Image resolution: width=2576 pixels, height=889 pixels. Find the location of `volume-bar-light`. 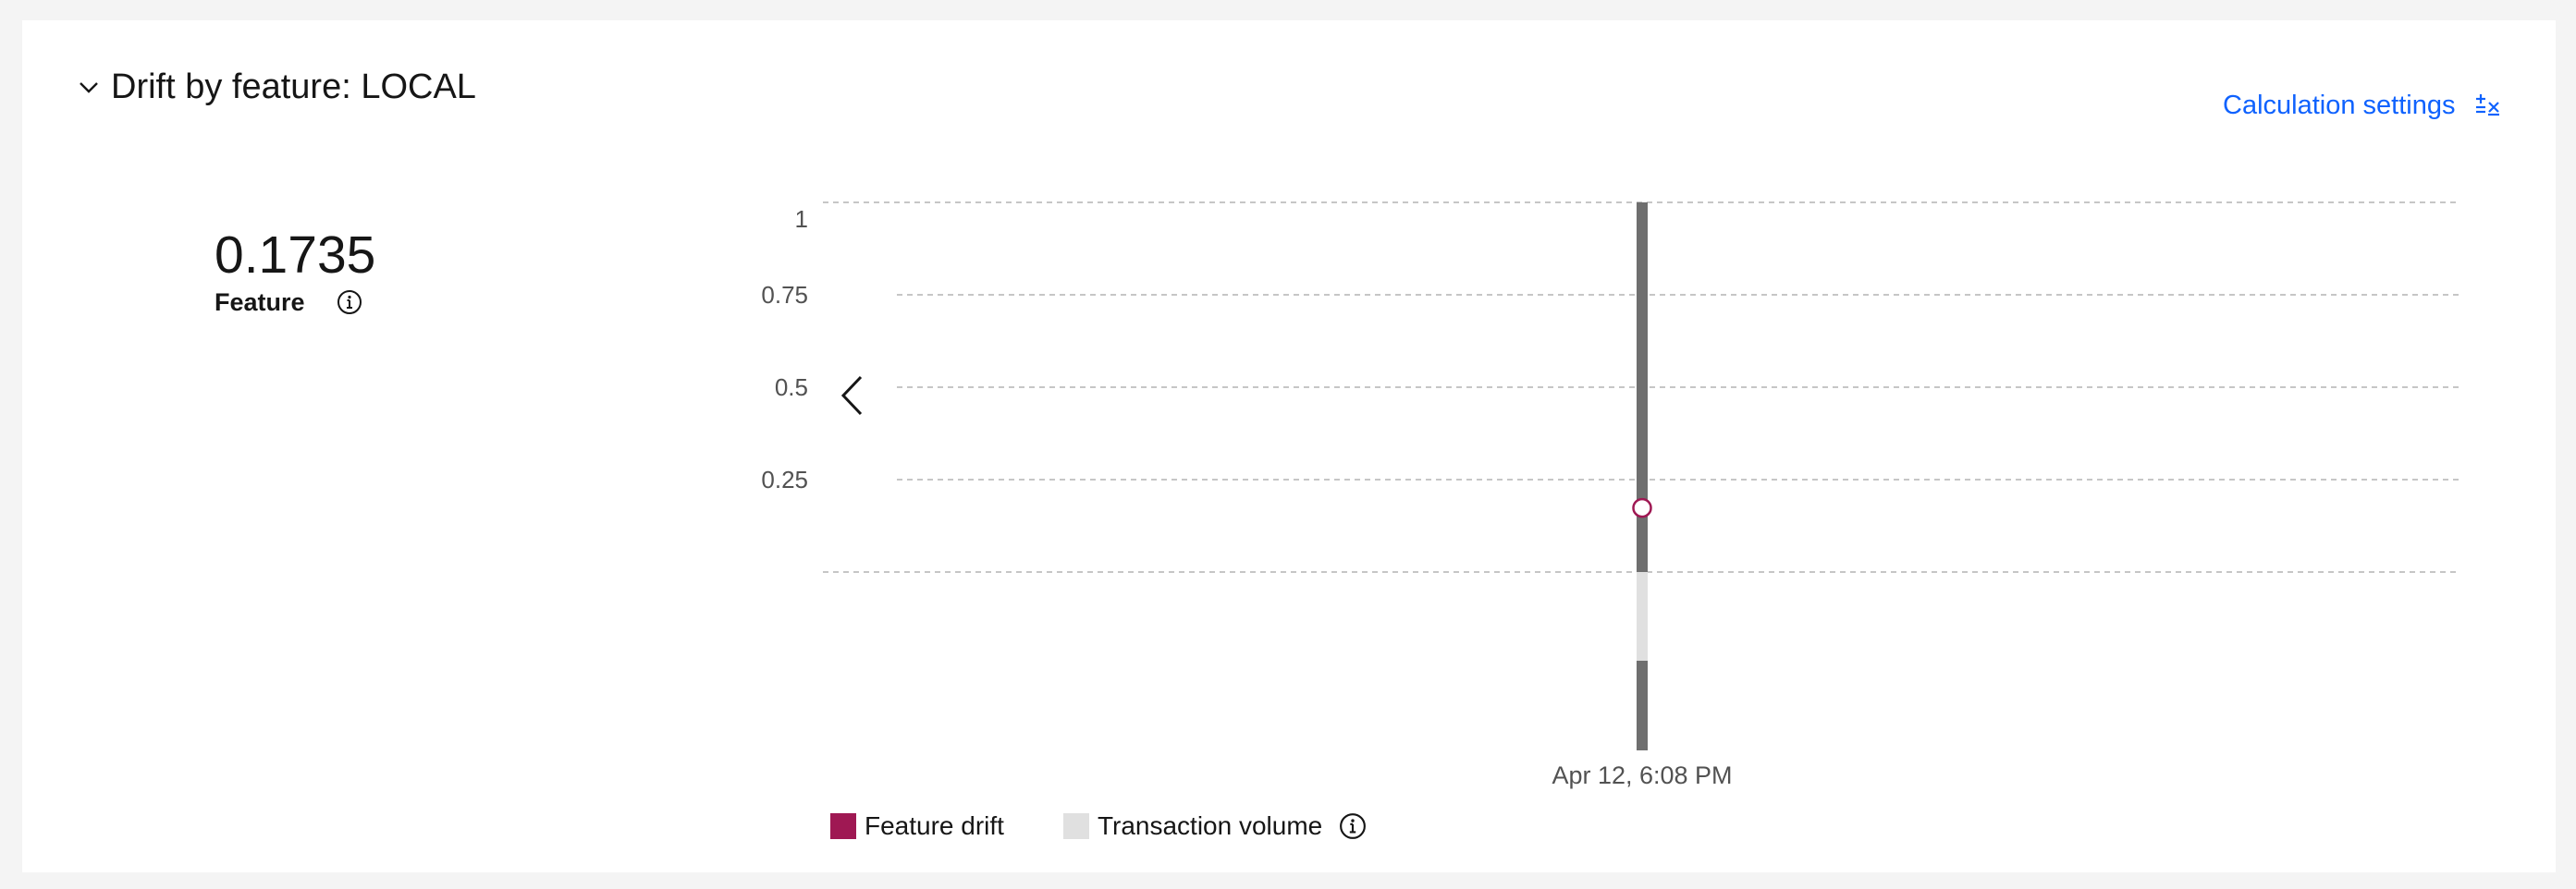

volume-bar-light is located at coordinates (1642, 616).